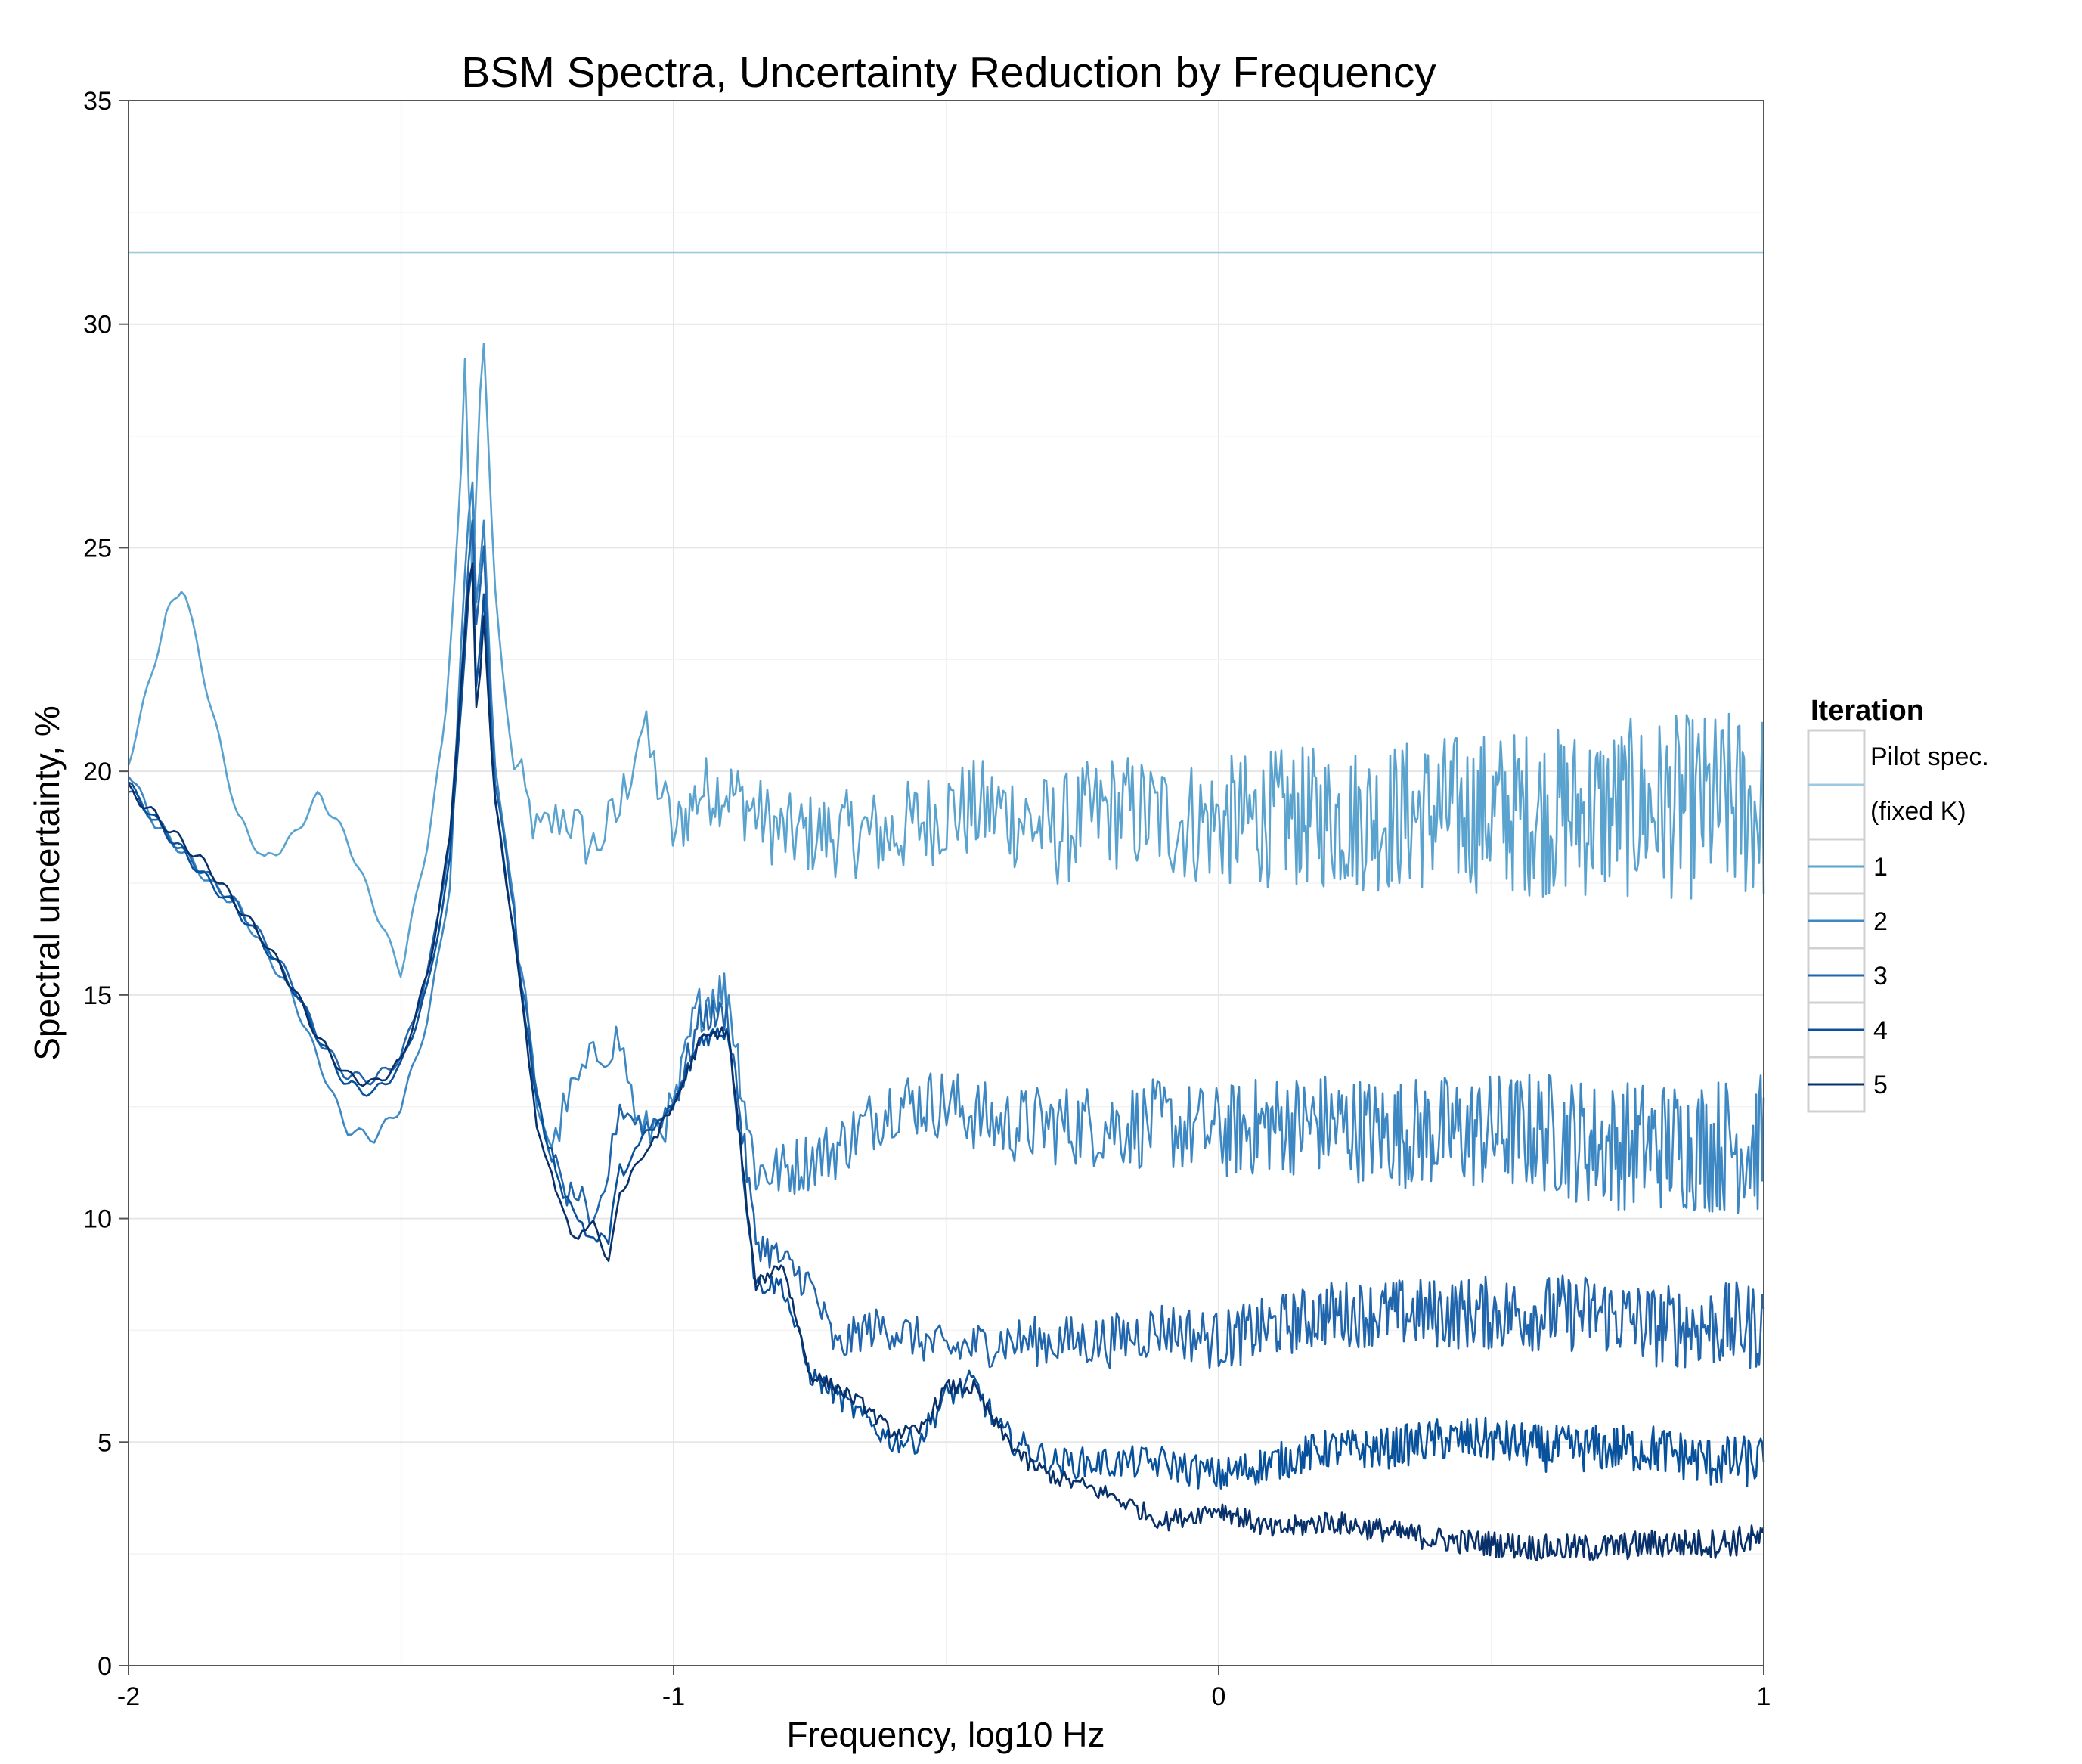  What do you see at coordinates (1918, 811) in the screenshot?
I see `legend-label: (fixed K)` at bounding box center [1918, 811].